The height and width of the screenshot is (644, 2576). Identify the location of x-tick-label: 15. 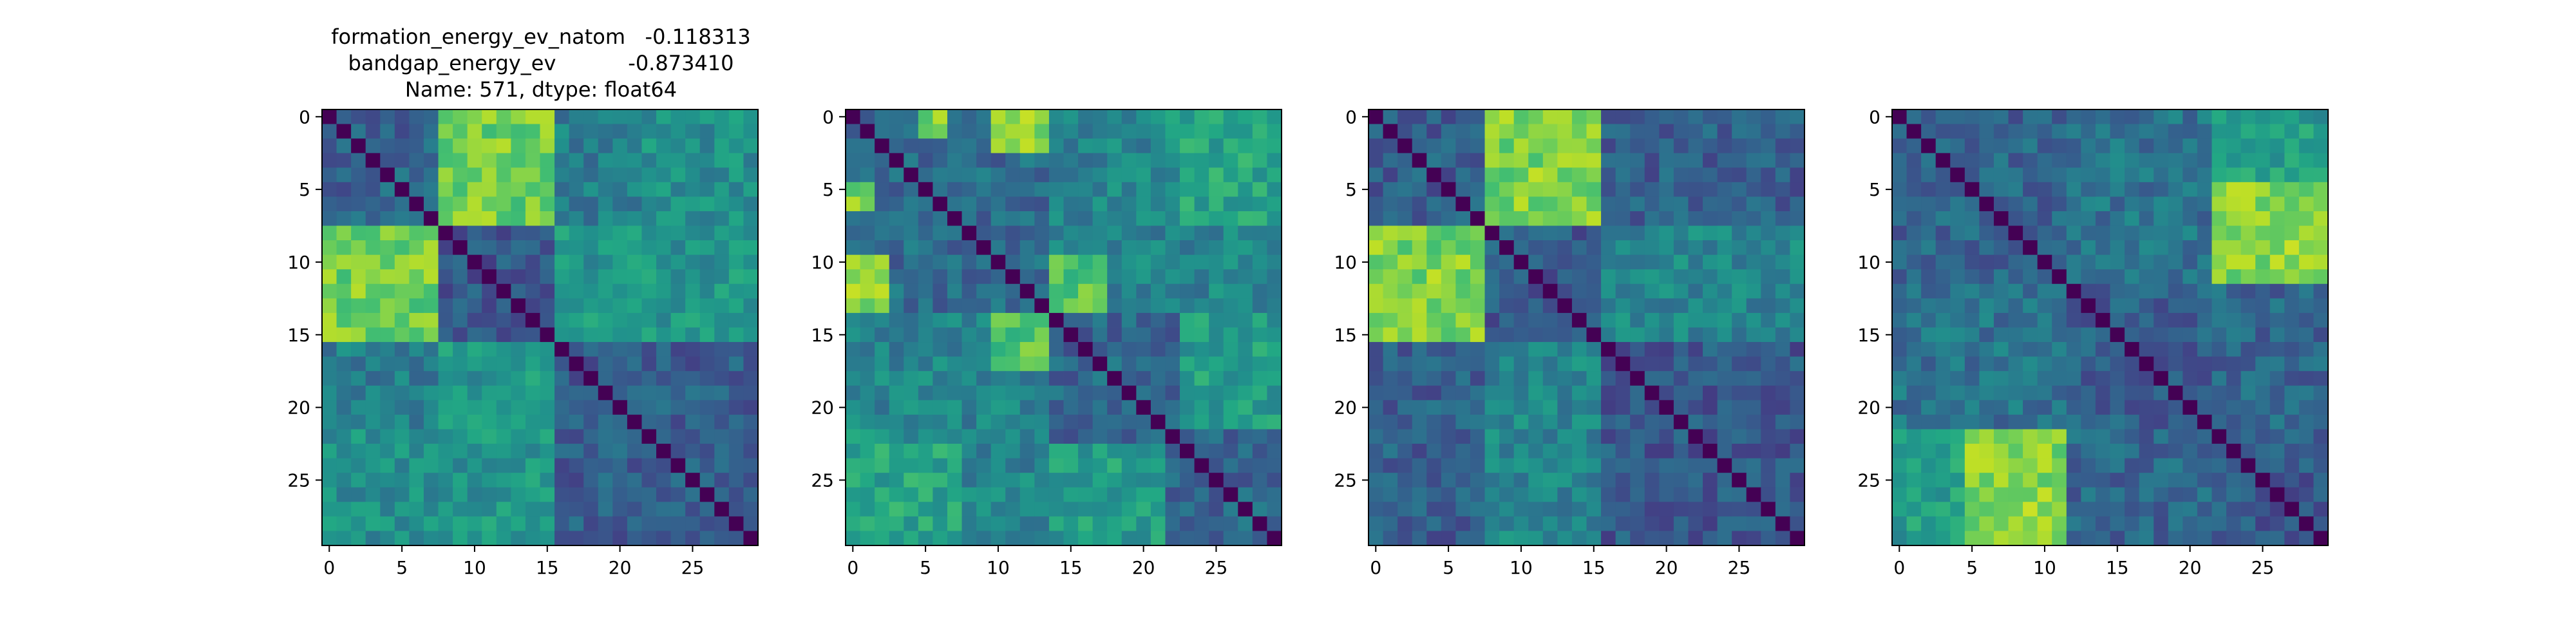
(1593, 567).